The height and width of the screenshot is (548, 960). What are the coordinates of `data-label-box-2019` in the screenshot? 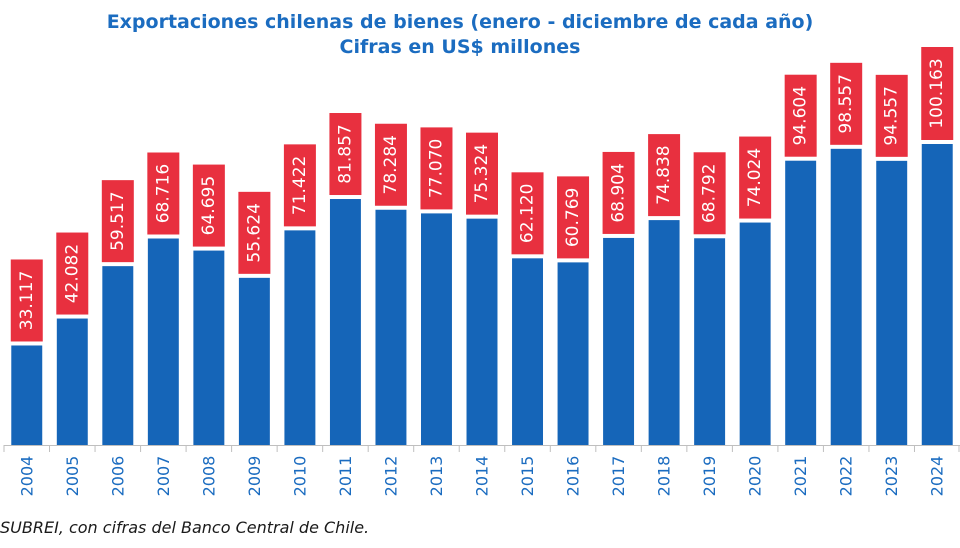 It's located at (709, 193).